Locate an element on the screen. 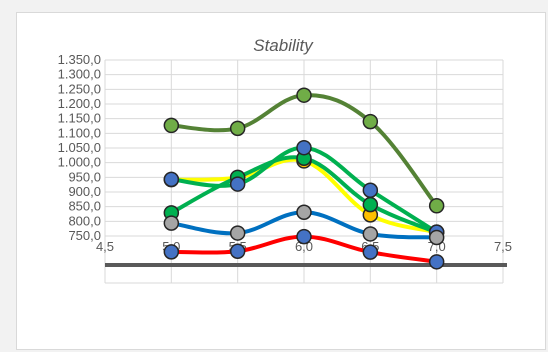 The image size is (548, 352). y-tick-label: 1.050,0 is located at coordinates (79, 147).